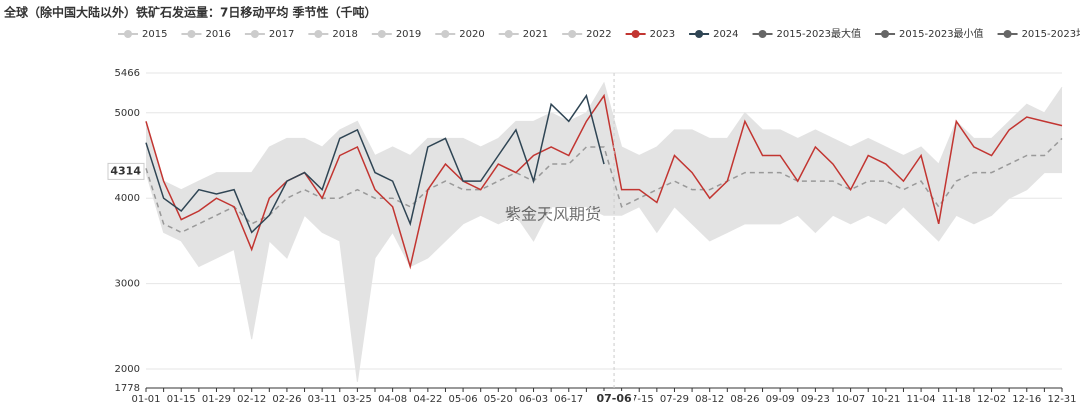  What do you see at coordinates (885, 399) in the screenshot?
I see `x-tick-label: 10-21` at bounding box center [885, 399].